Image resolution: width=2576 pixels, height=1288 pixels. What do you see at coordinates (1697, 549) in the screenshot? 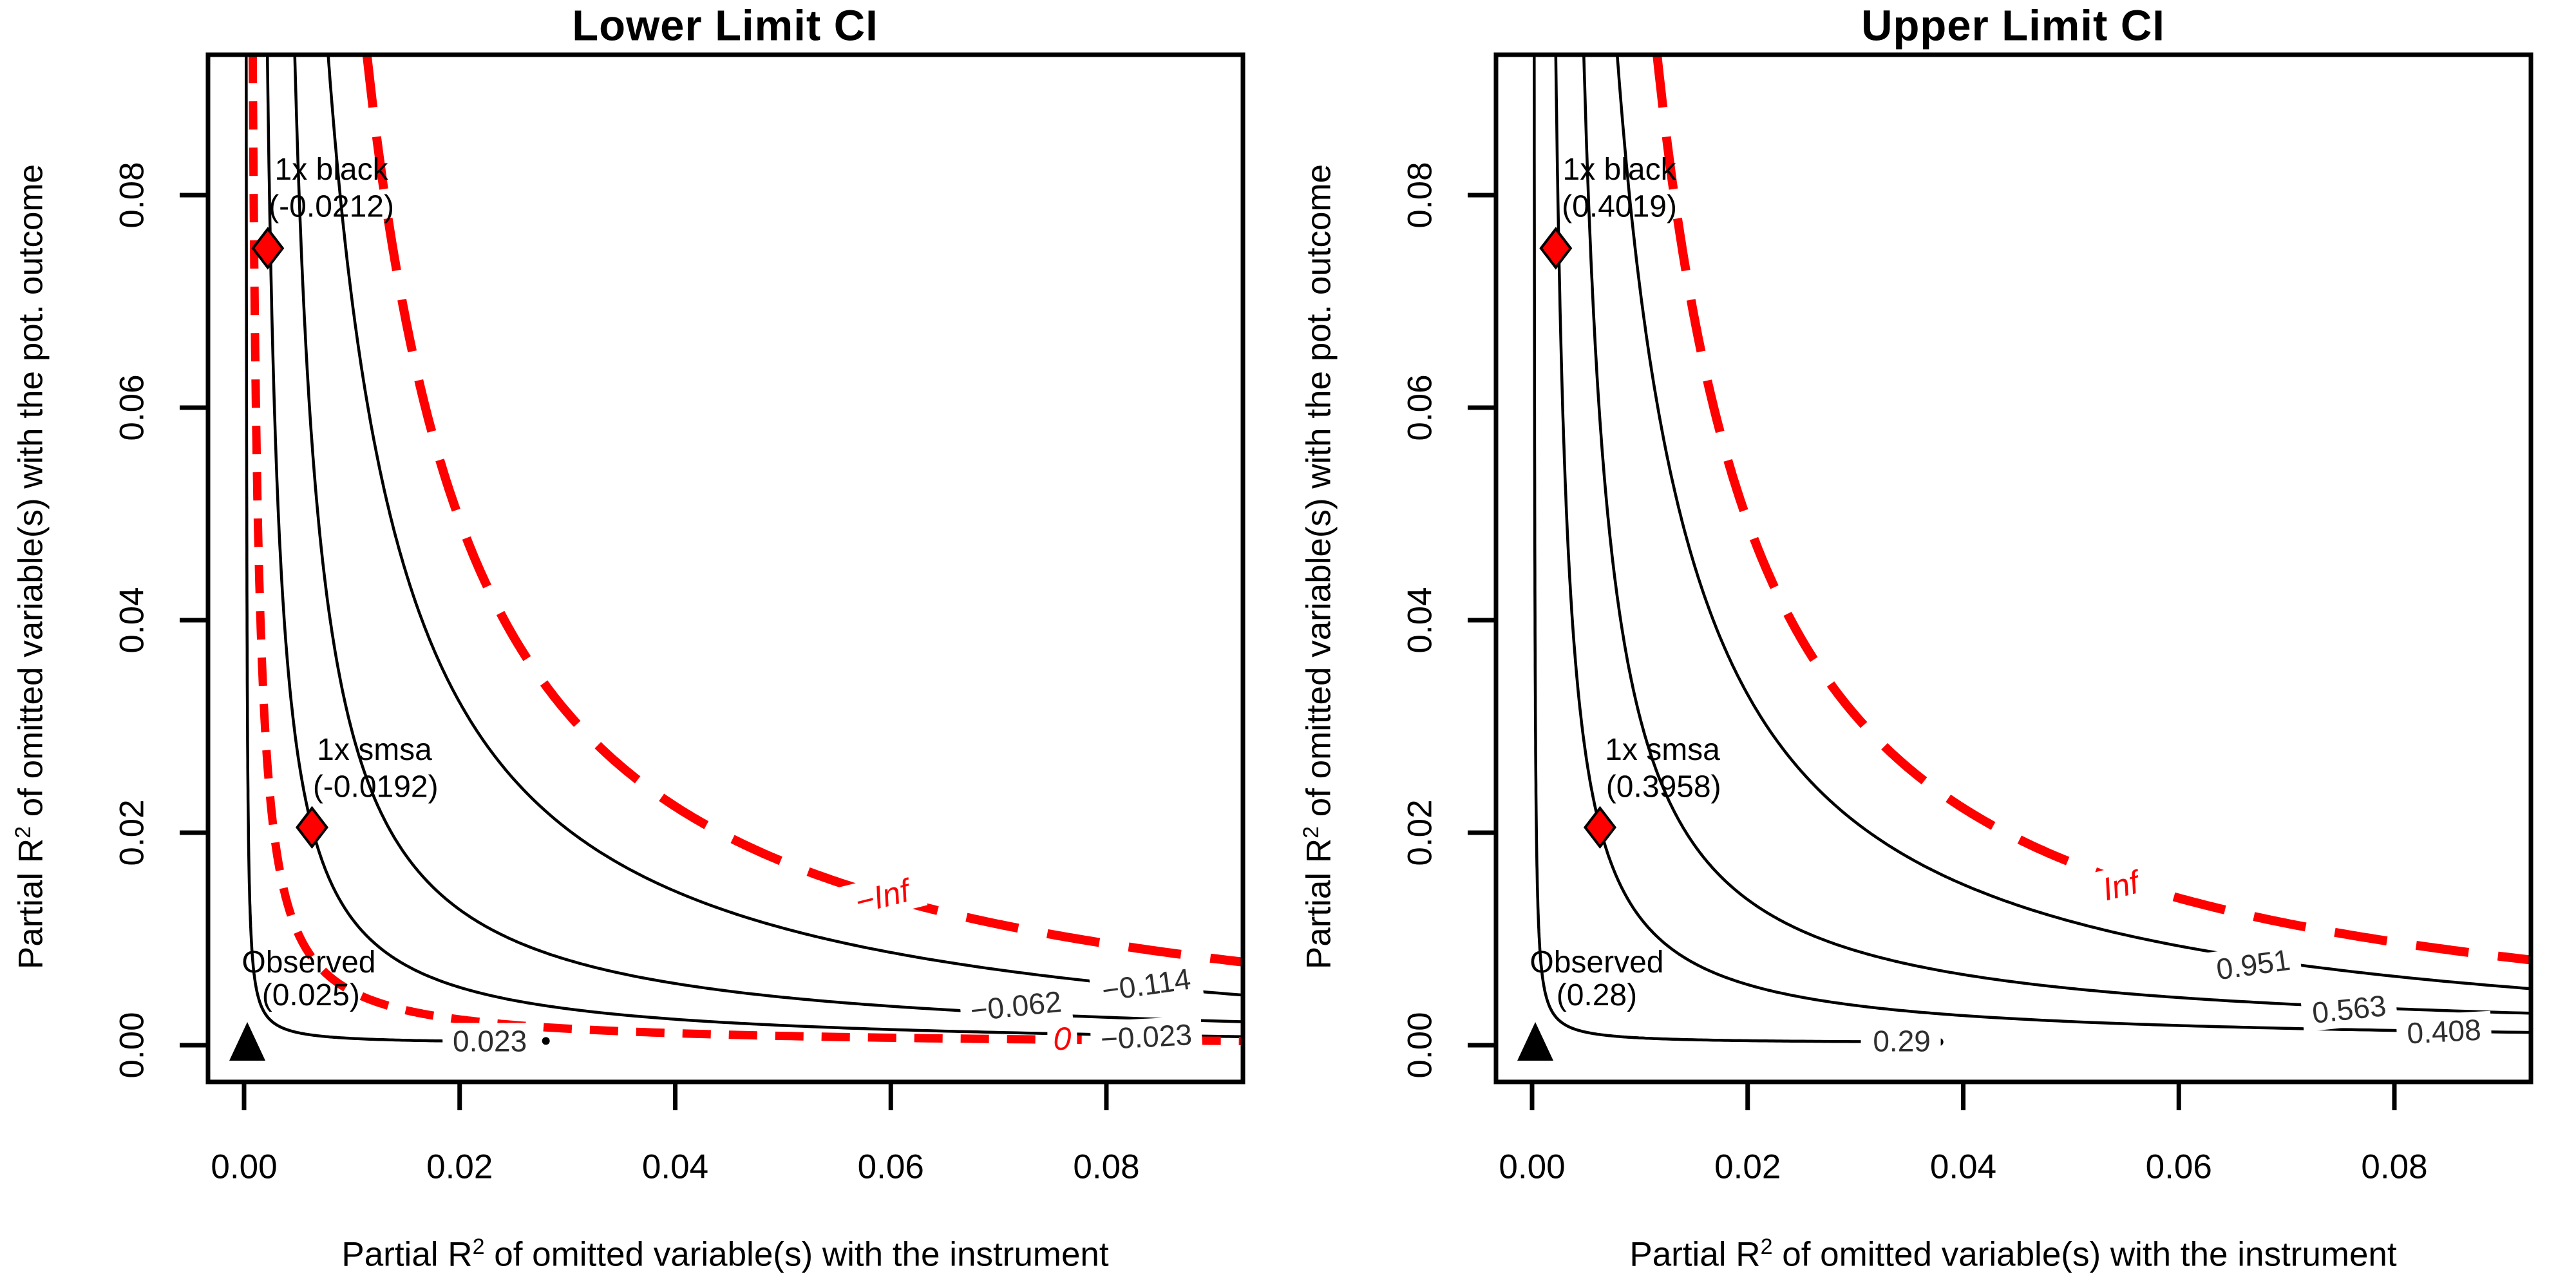
I see `contour-line-0.29` at bounding box center [1697, 549].